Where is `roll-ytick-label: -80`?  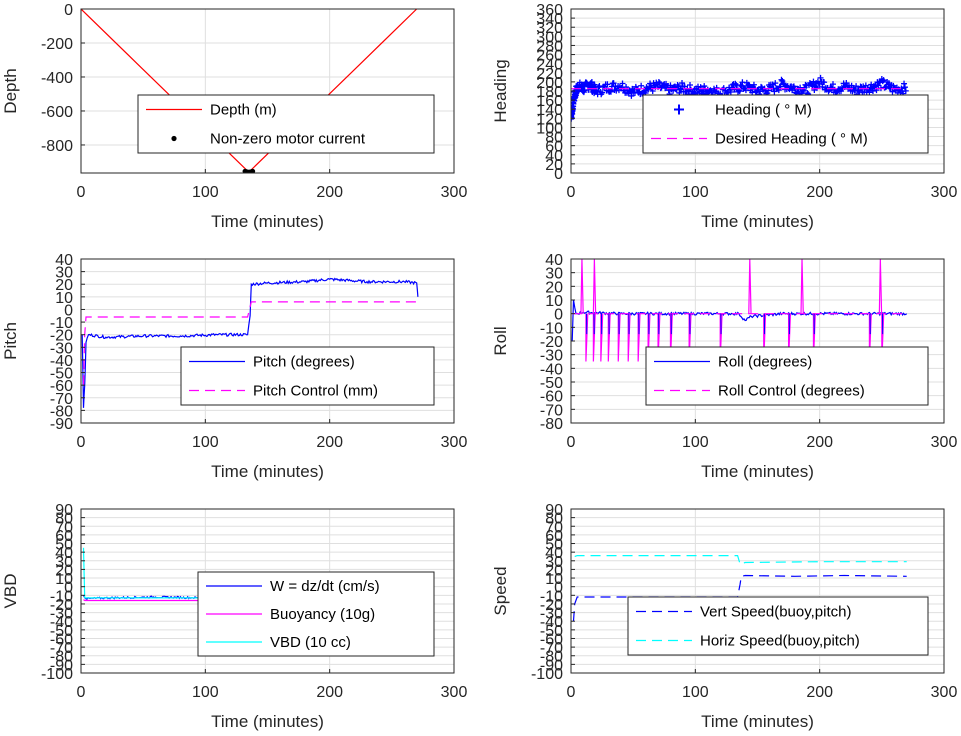 roll-ytick-label: -80 is located at coordinates (551, 424).